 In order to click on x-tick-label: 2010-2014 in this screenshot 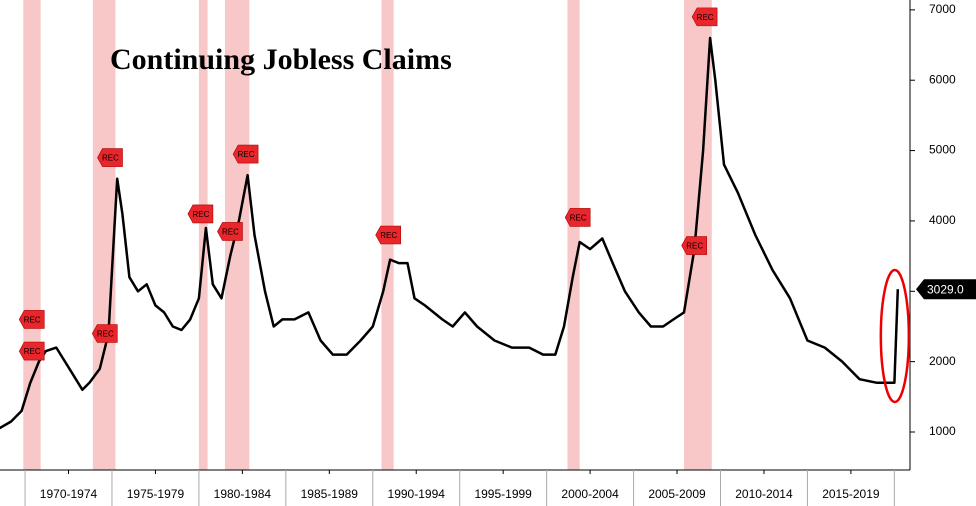, I will do `click(764, 494)`.